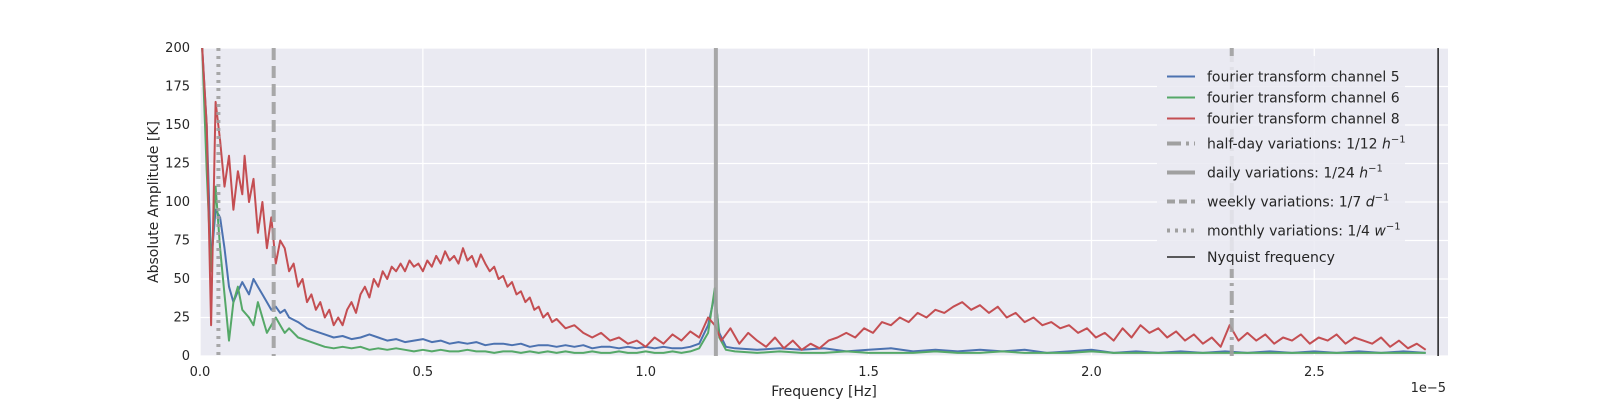 This screenshot has height=400, width=1600. I want to click on x-tick-label: 0.5, so click(423, 372).